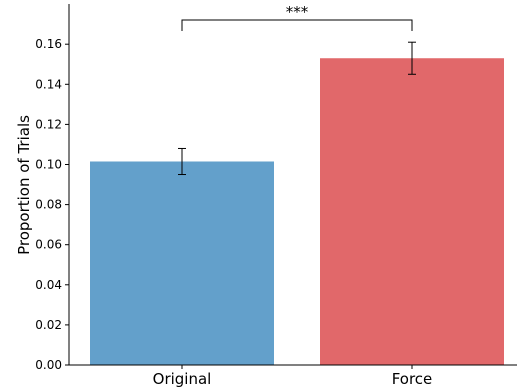 This screenshot has width=518, height=389. Describe the element at coordinates (48, 325) in the screenshot. I see `y-tick-label: 0.02` at that location.